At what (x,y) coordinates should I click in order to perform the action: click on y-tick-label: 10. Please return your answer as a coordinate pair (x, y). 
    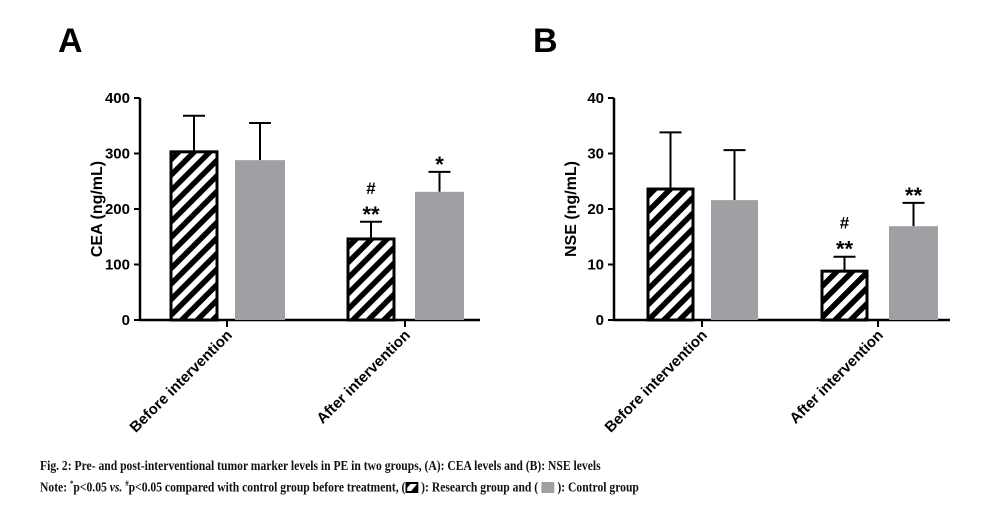
    Looking at the image, I should click on (595, 265).